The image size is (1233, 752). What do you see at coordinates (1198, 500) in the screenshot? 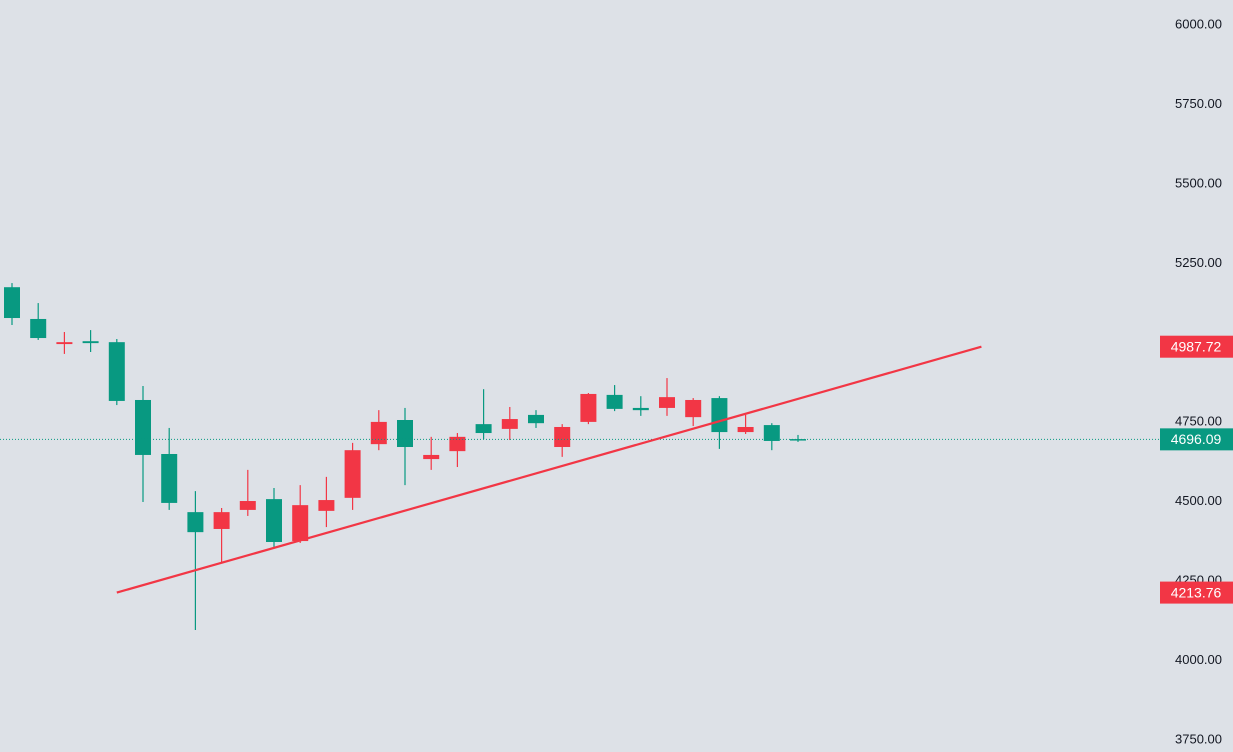
I see `y-tick-label: 4500.00` at bounding box center [1198, 500].